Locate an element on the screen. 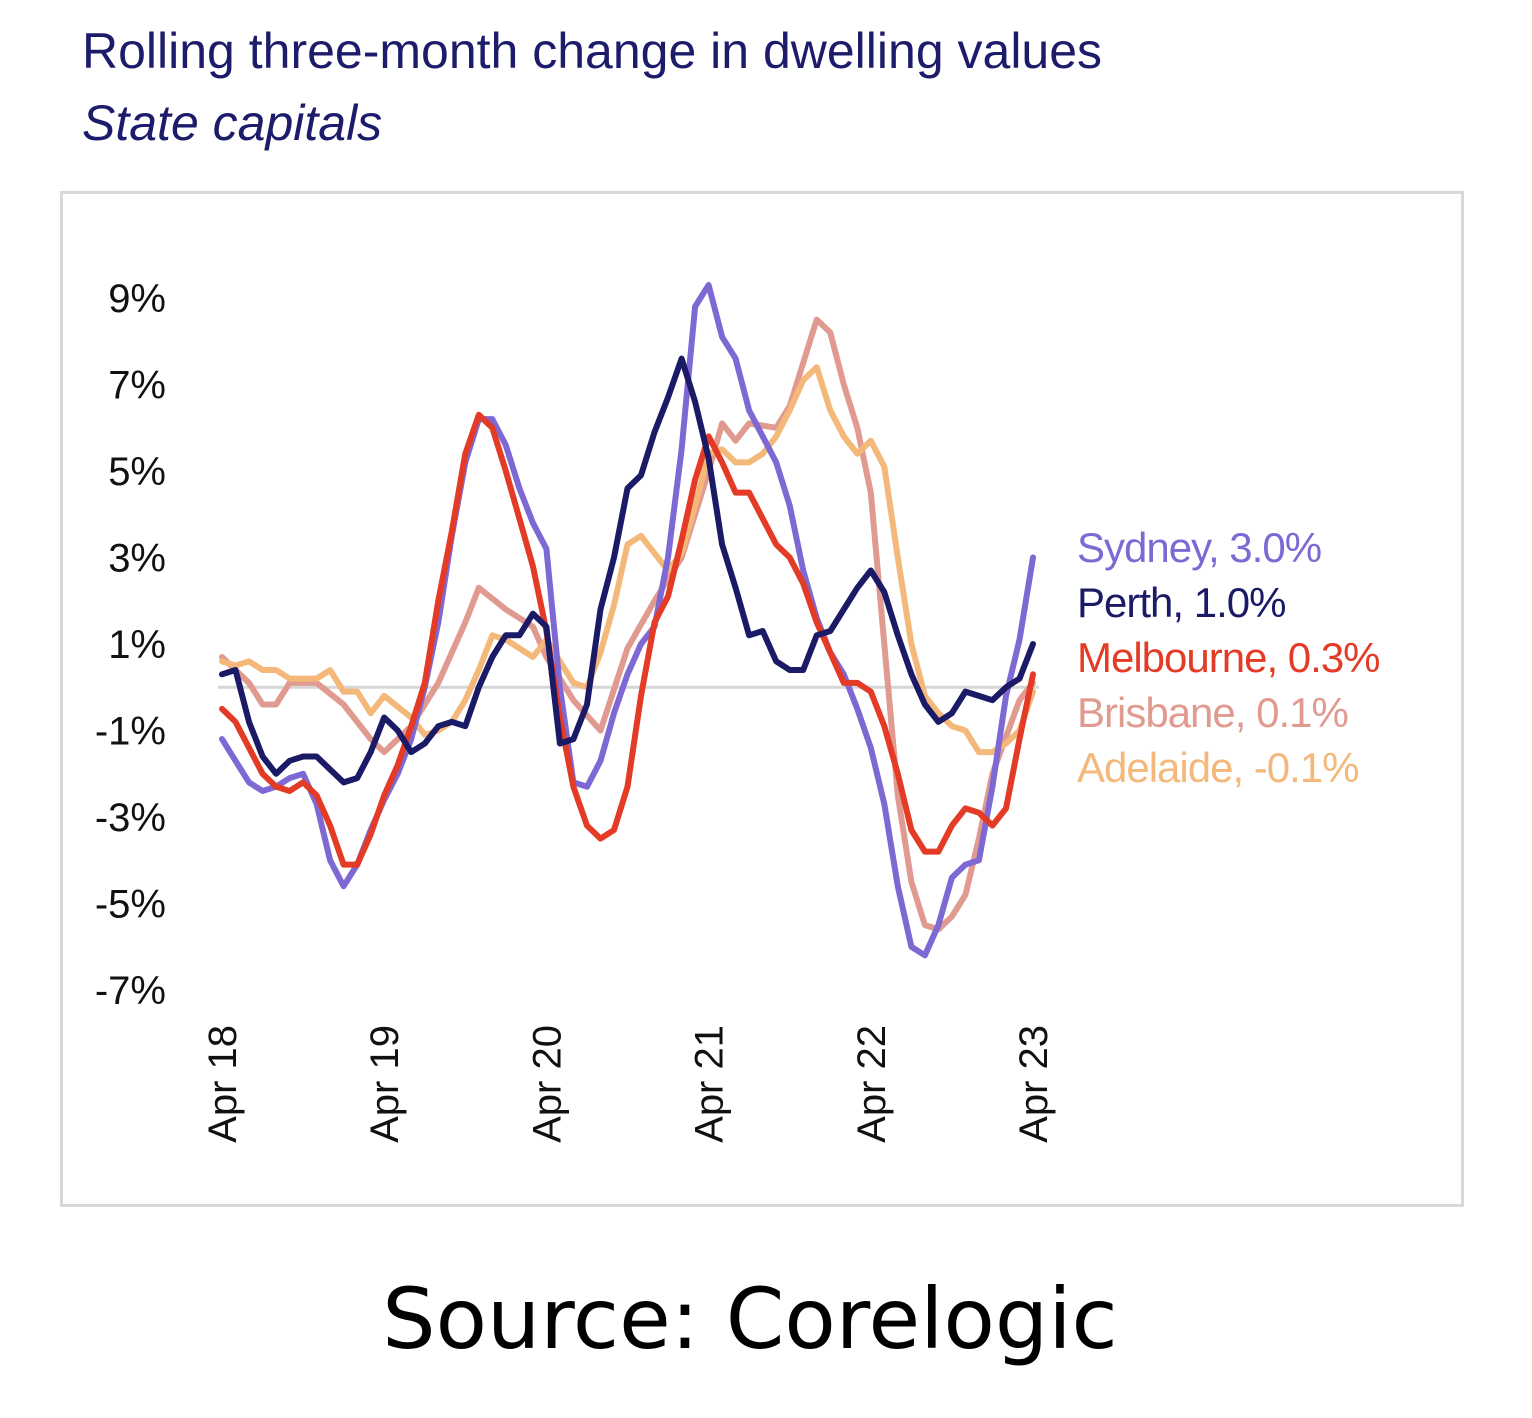 Image resolution: width=1532 pixels, height=1418 pixels. y-tick-label: 3% is located at coordinates (137, 559).